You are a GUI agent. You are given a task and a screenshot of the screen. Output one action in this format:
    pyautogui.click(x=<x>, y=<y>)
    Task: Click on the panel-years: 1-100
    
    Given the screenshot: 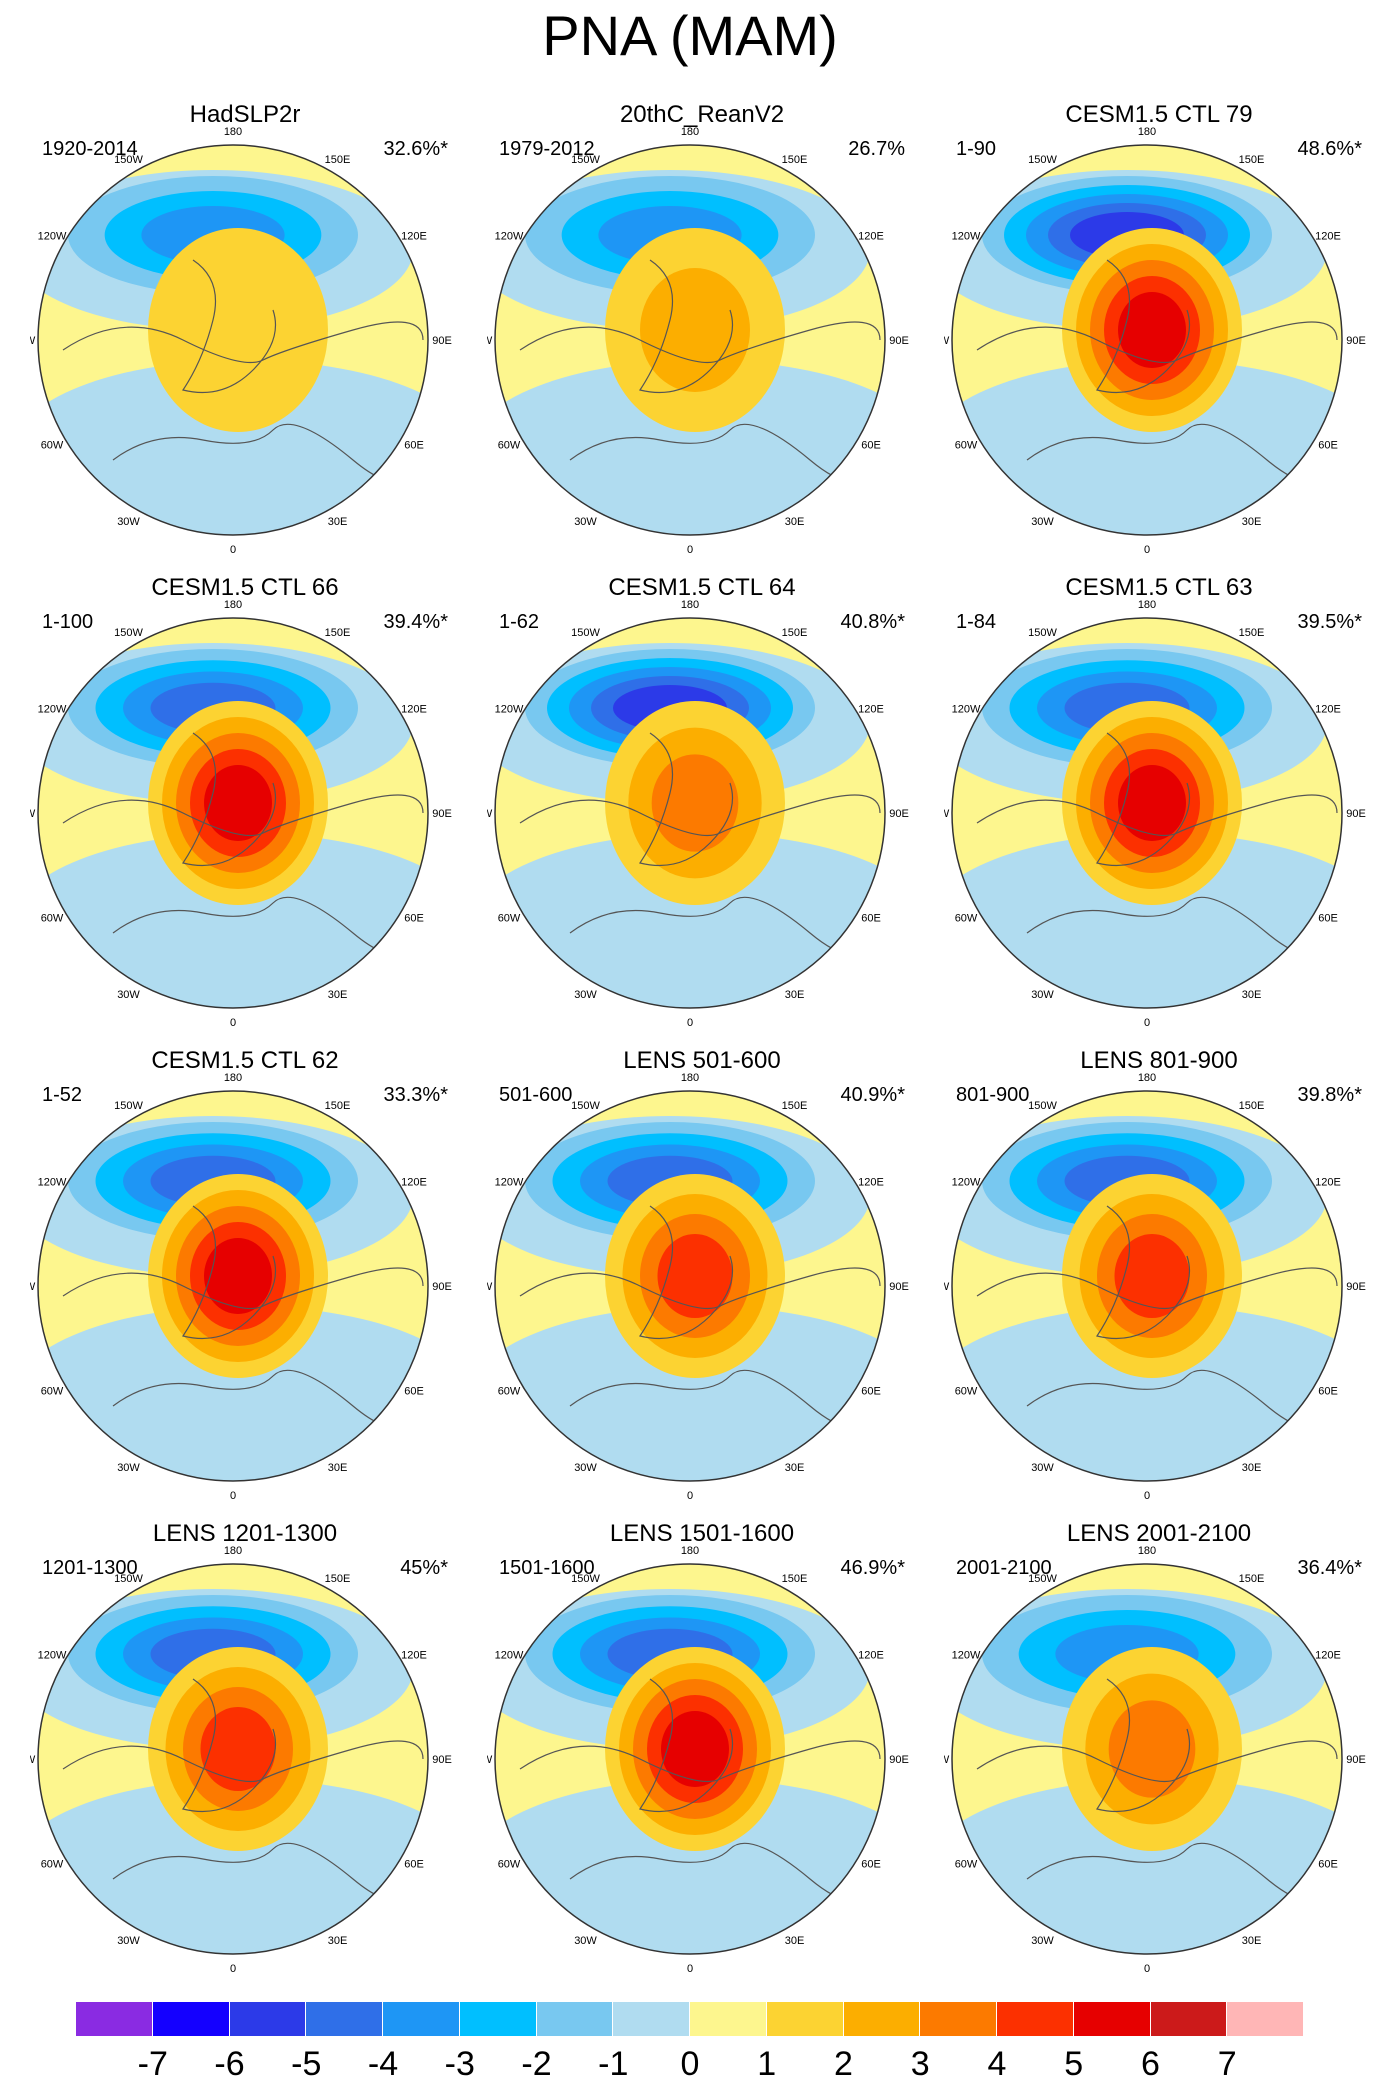 What is the action you would take?
    pyautogui.click(x=68, y=622)
    